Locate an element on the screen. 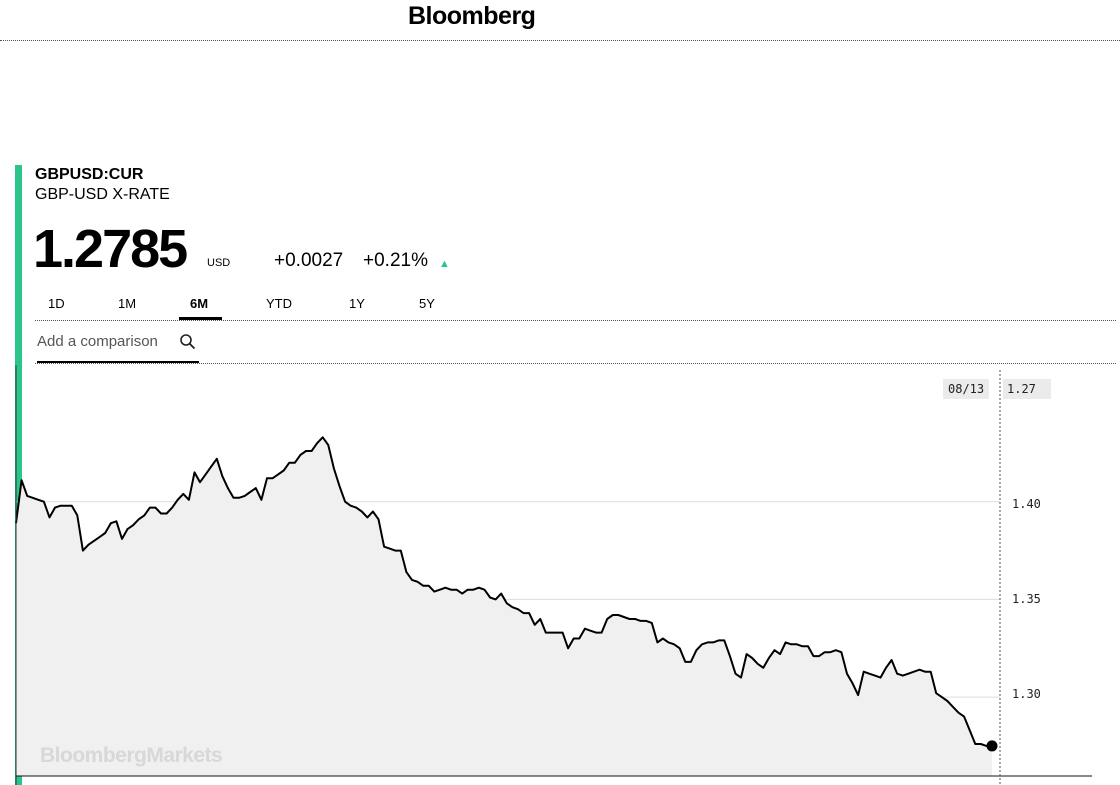  last-point-marker is located at coordinates (992, 746).